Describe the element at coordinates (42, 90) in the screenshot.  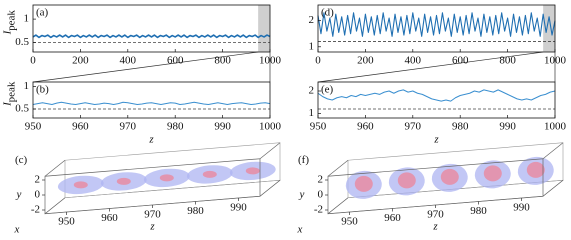
I see `panel-label: (b)` at that location.